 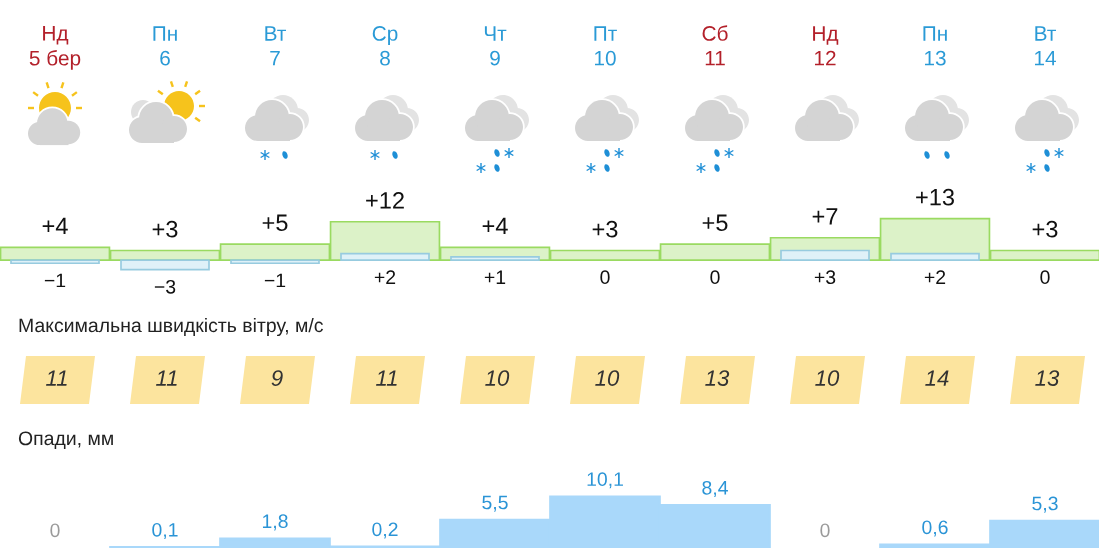 I want to click on data-label: 0,1, so click(x=165, y=530).